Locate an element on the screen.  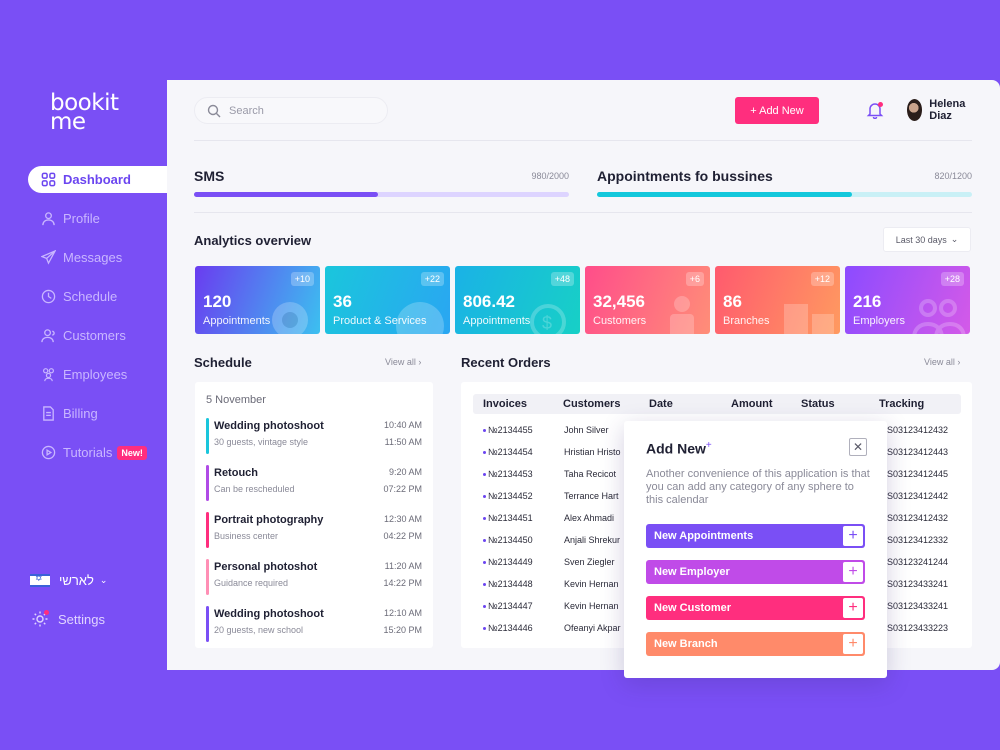
popup-title: Add New+ is located at coordinates (679, 448).